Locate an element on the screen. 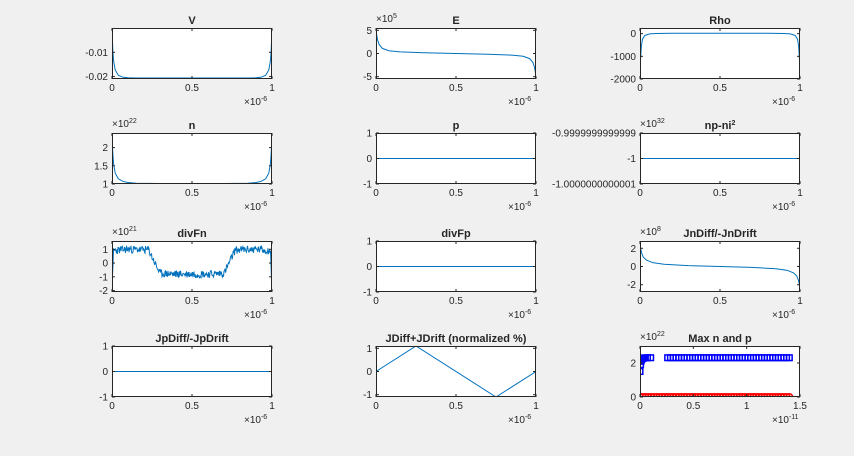 The image size is (854, 456). subplot-jndiff-jndrift: 0 0.5 120-2×10-6×108 JnDiff/-JnDrift is located at coordinates (715, 273).